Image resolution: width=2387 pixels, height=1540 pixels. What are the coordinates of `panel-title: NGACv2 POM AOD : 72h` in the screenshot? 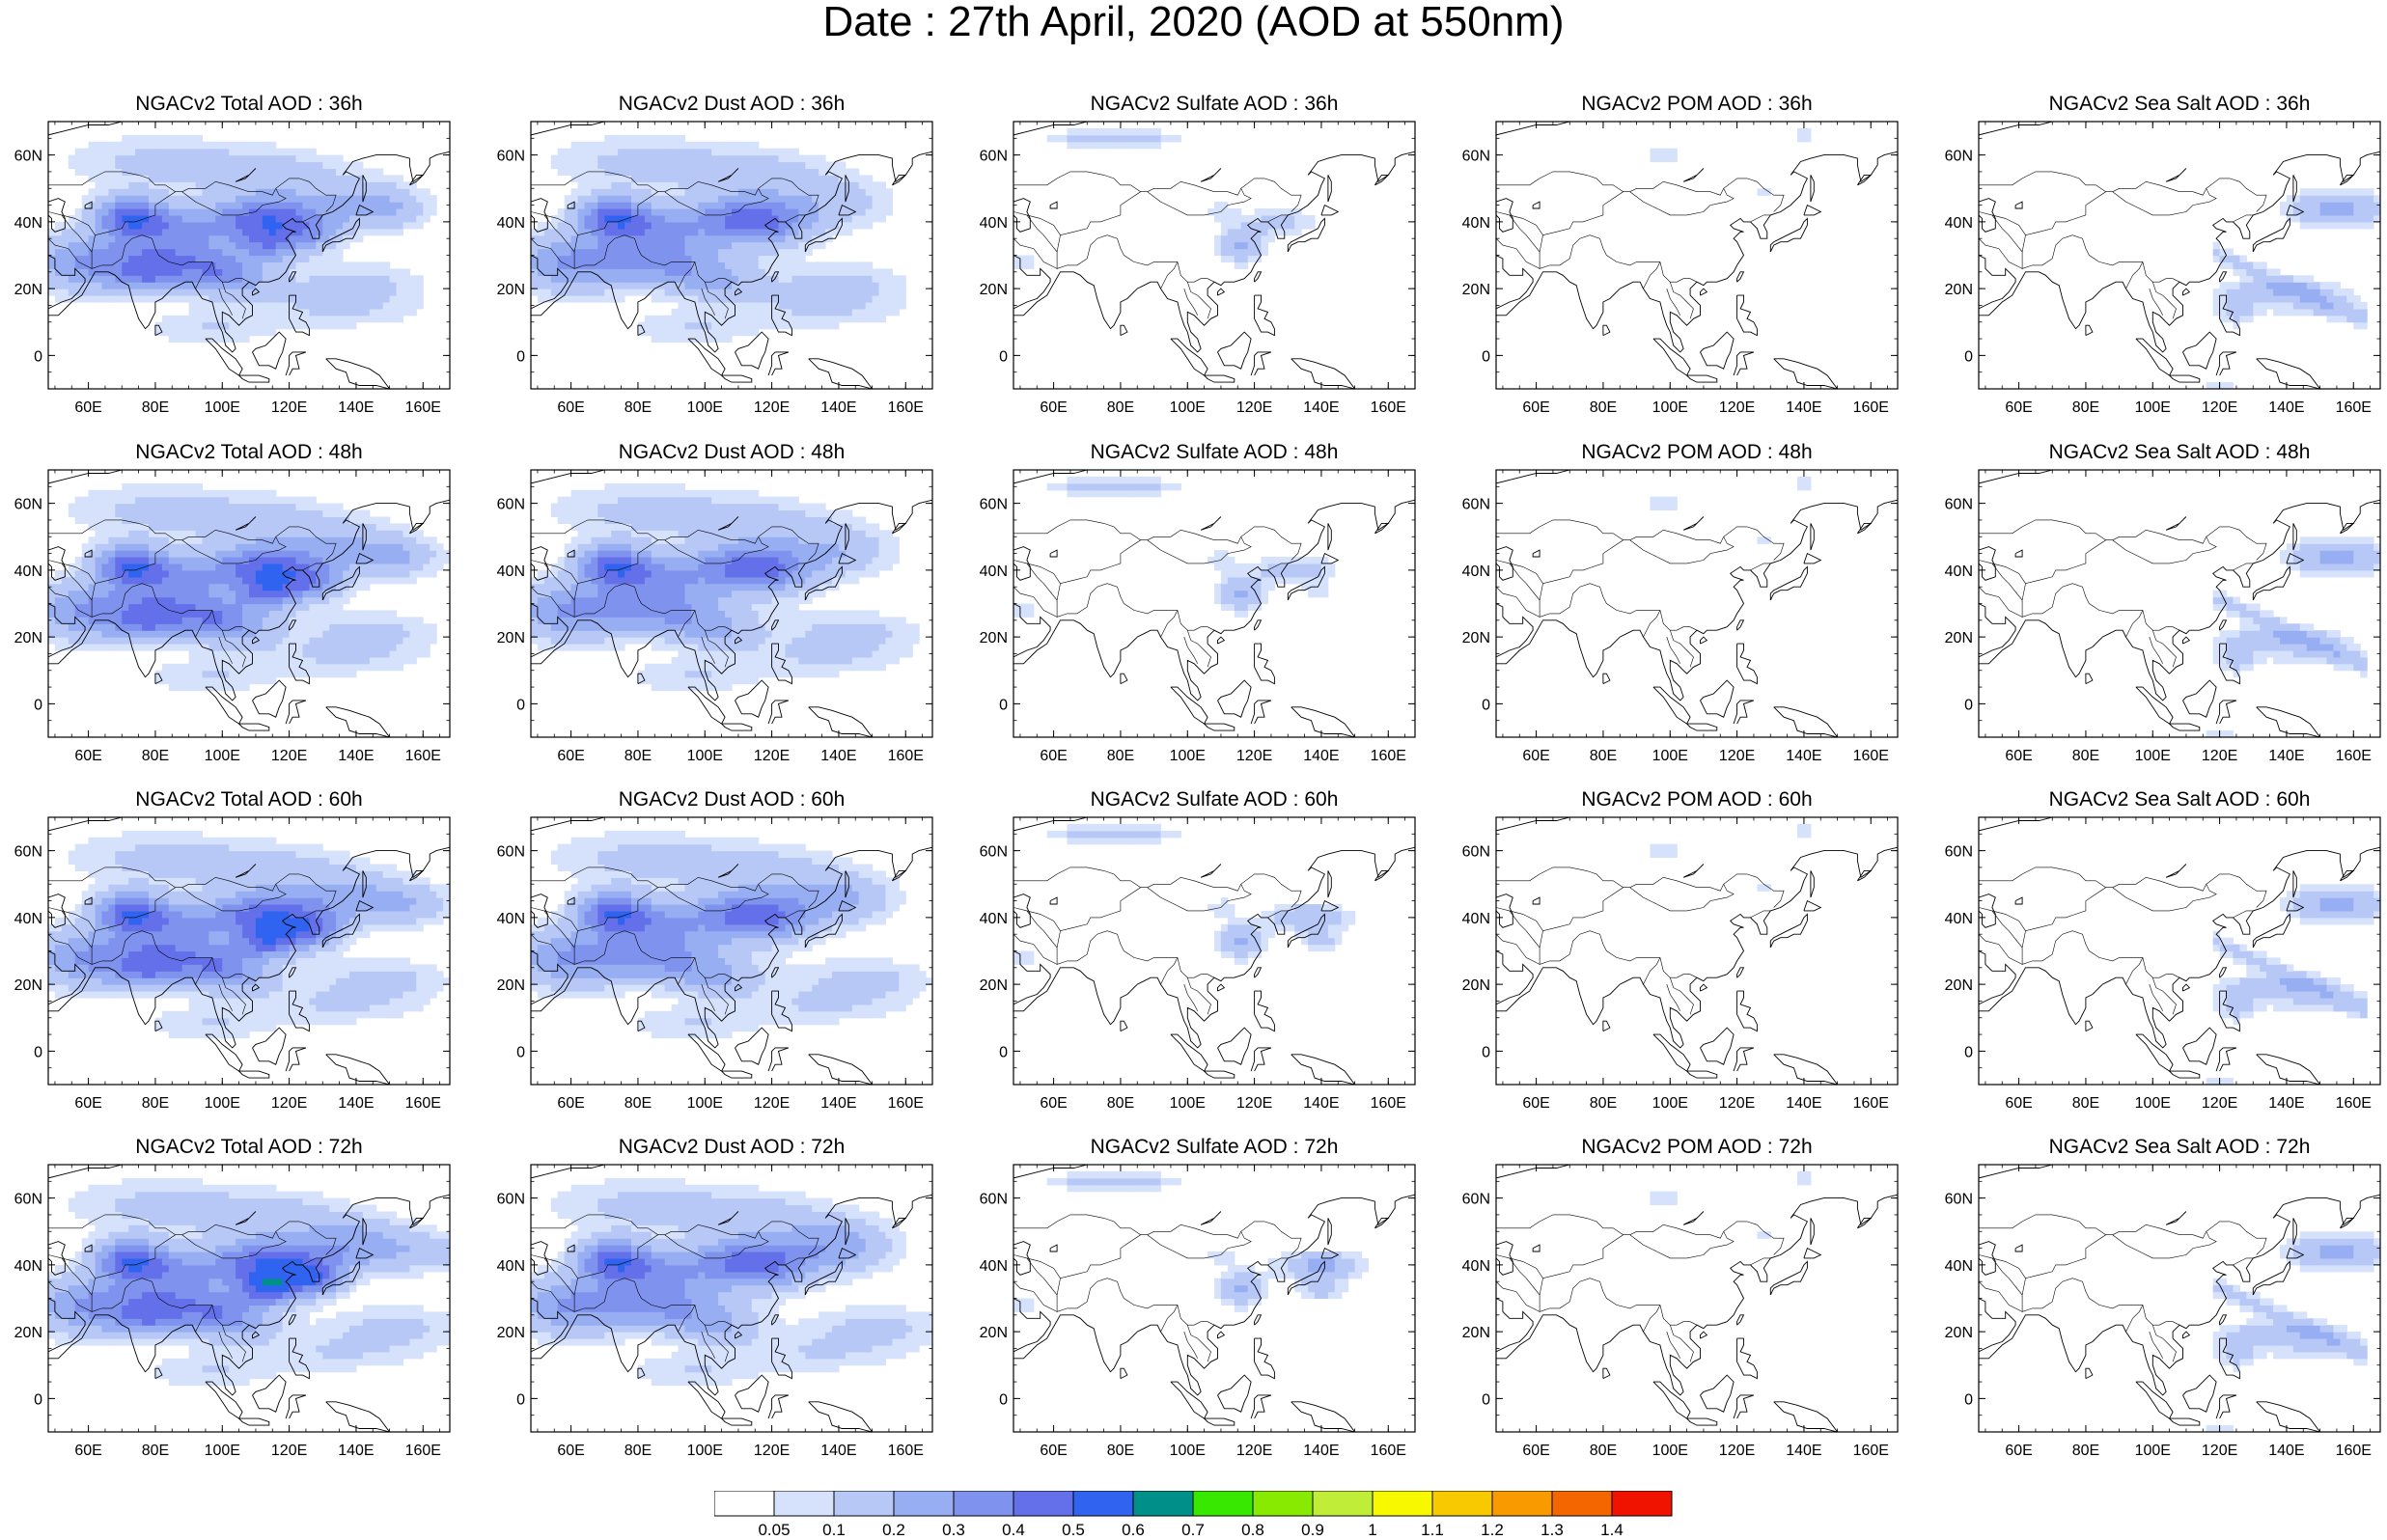 It's located at (1696, 1147).